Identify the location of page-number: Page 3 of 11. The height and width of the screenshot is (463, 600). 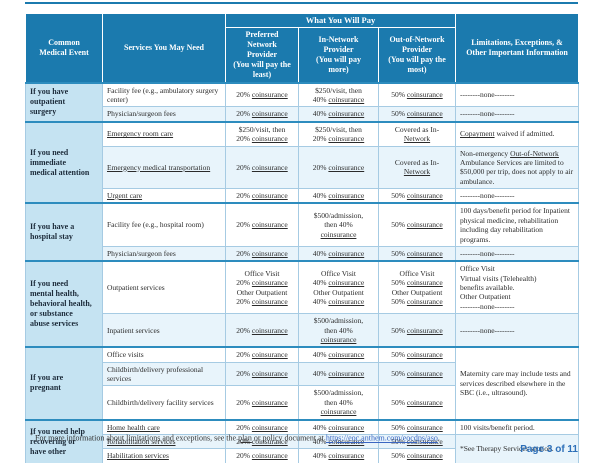
(549, 449).